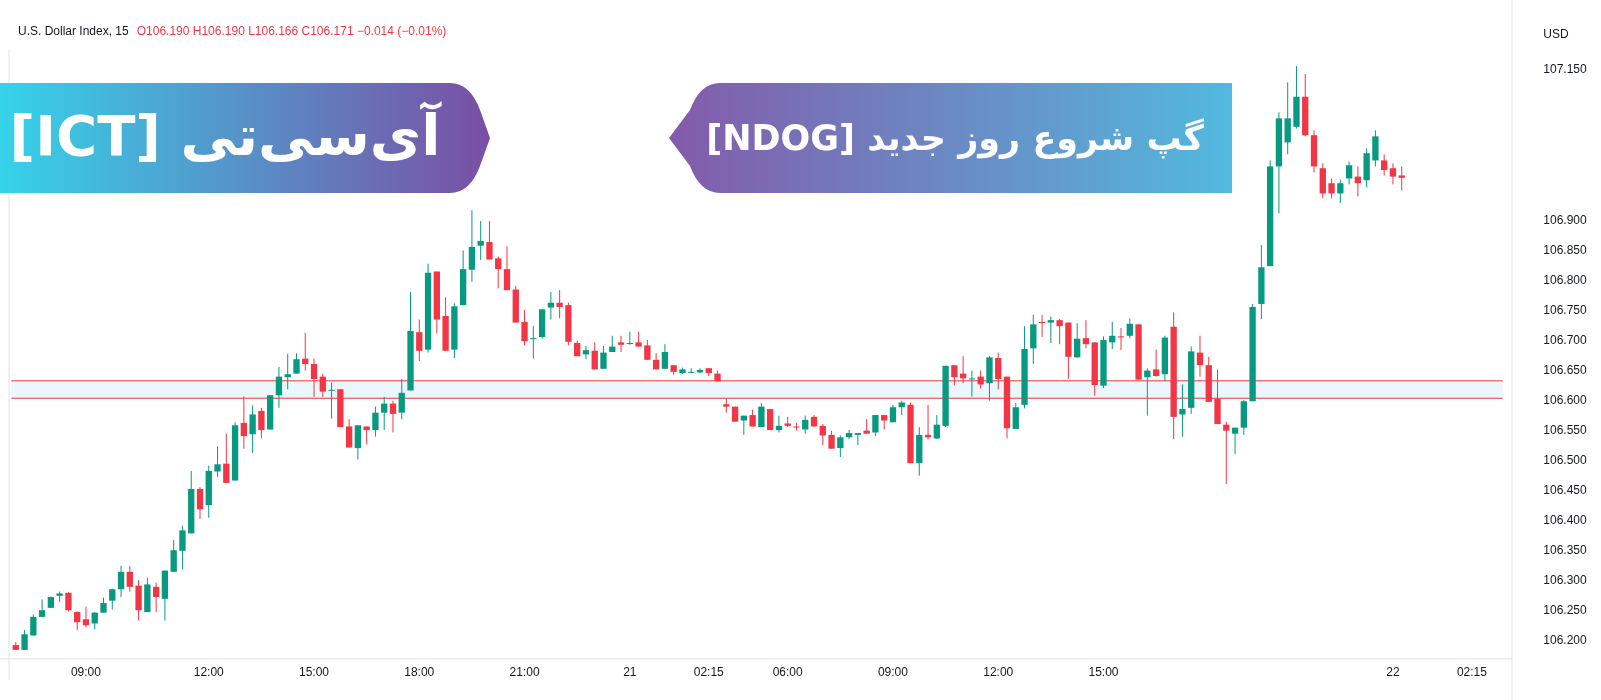 The width and height of the screenshot is (1601, 700). I want to click on text: آی‌سی‌تی [ICT], so click(226, 135).